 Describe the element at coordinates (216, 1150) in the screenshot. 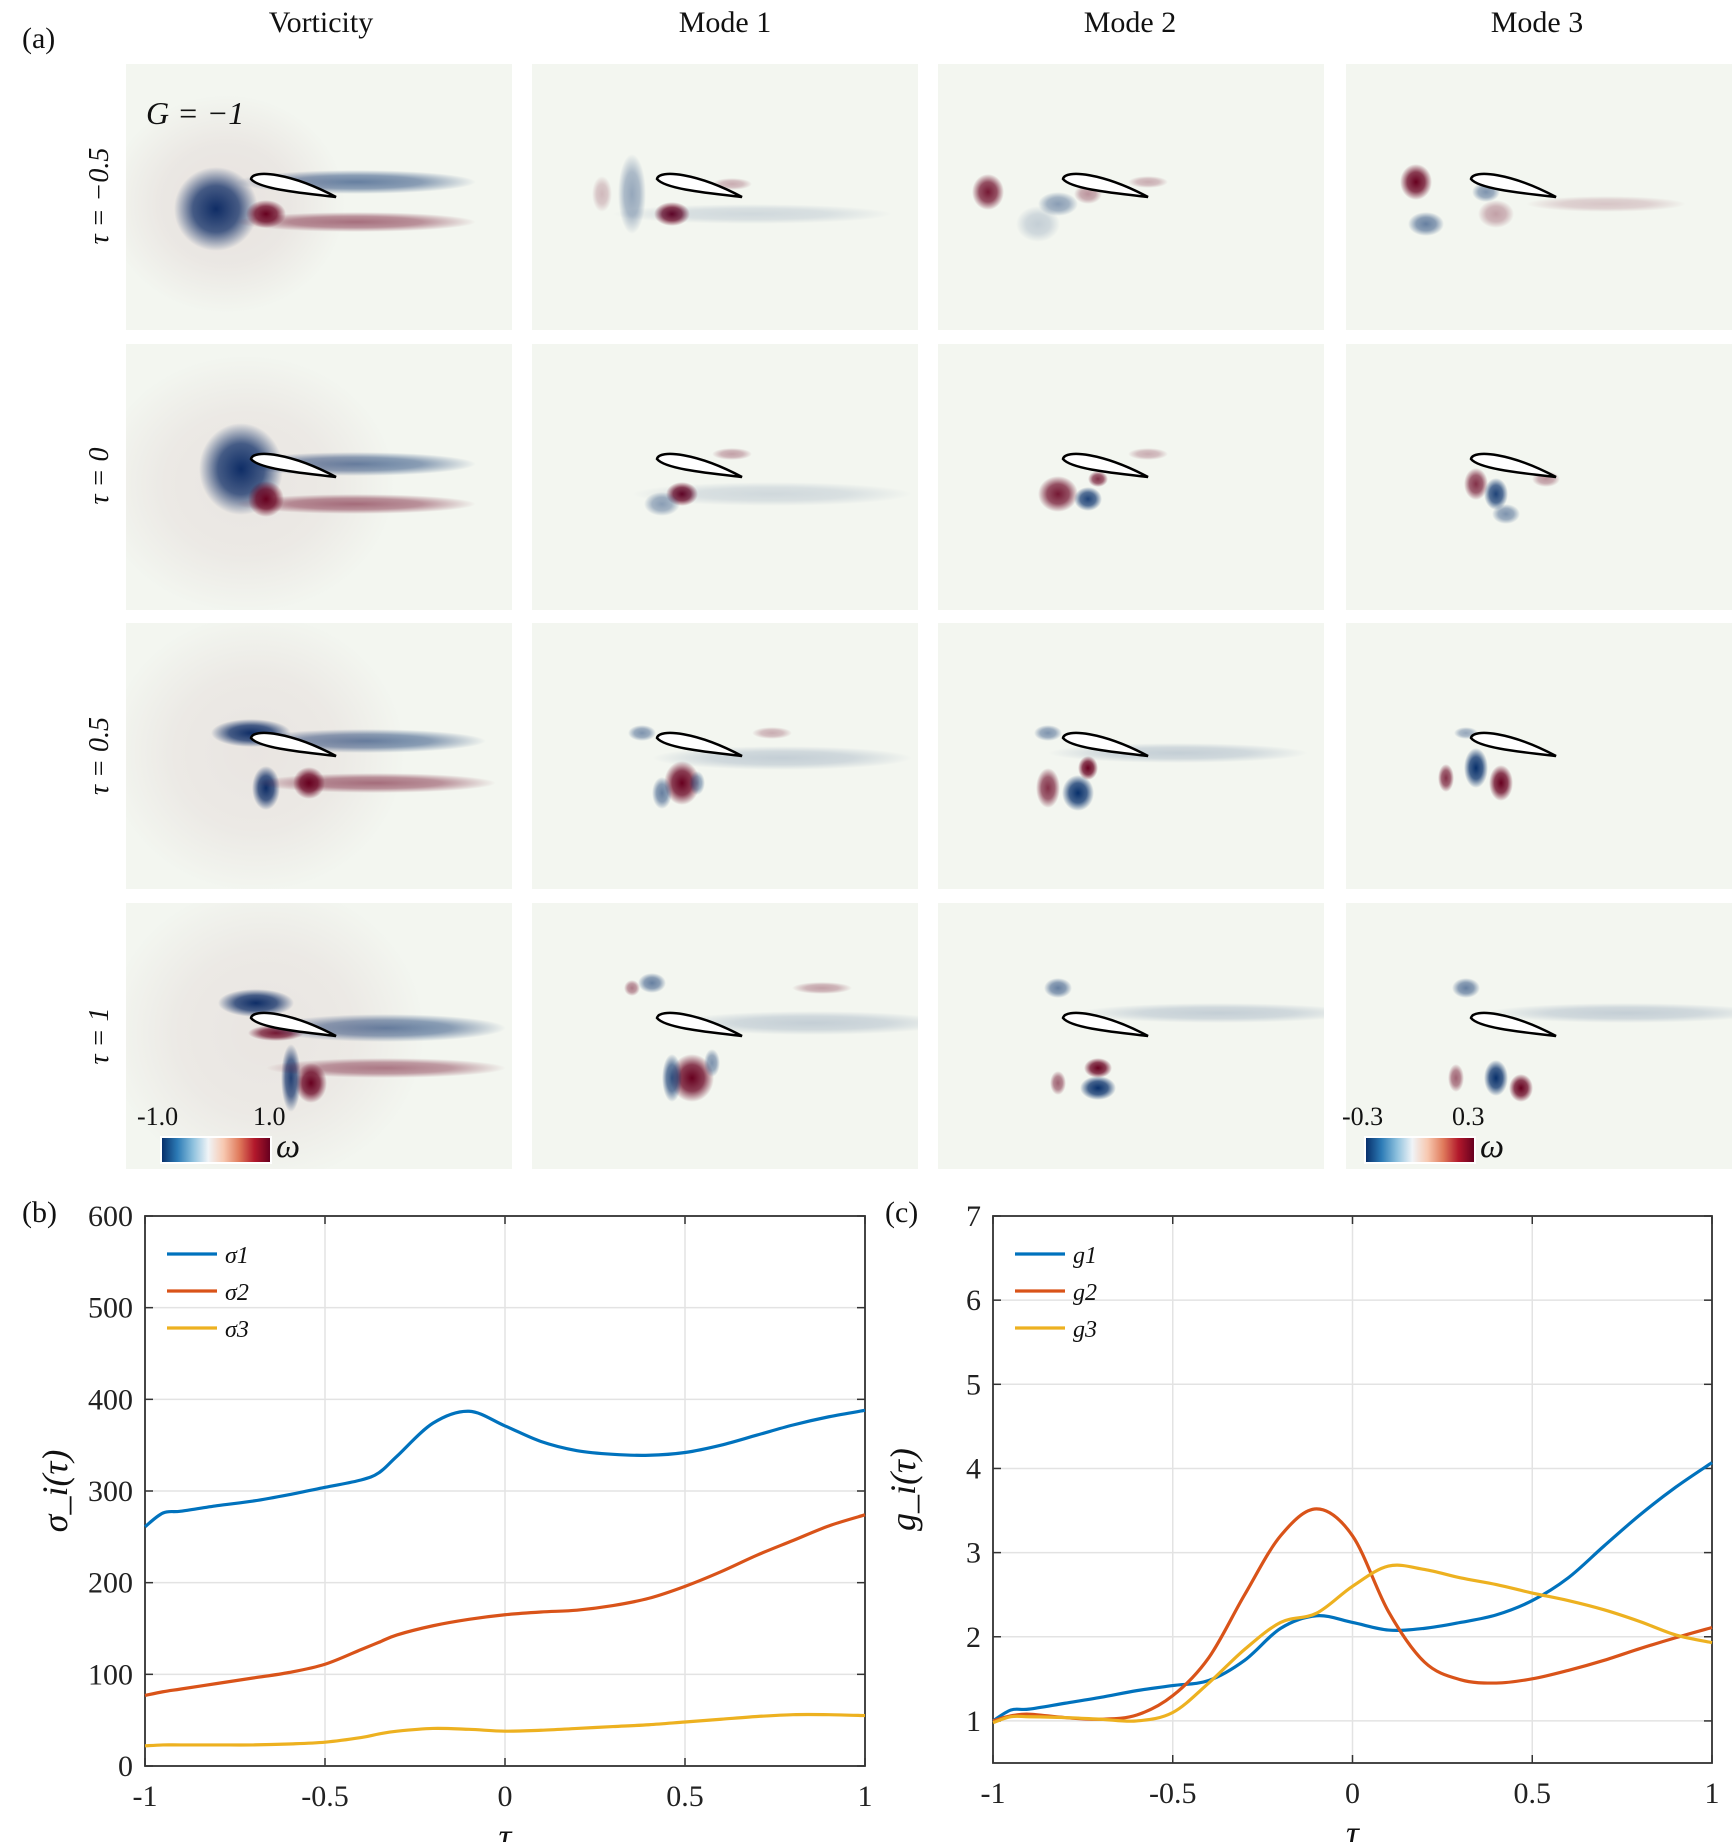

I see `colorbar-vorticity` at that location.